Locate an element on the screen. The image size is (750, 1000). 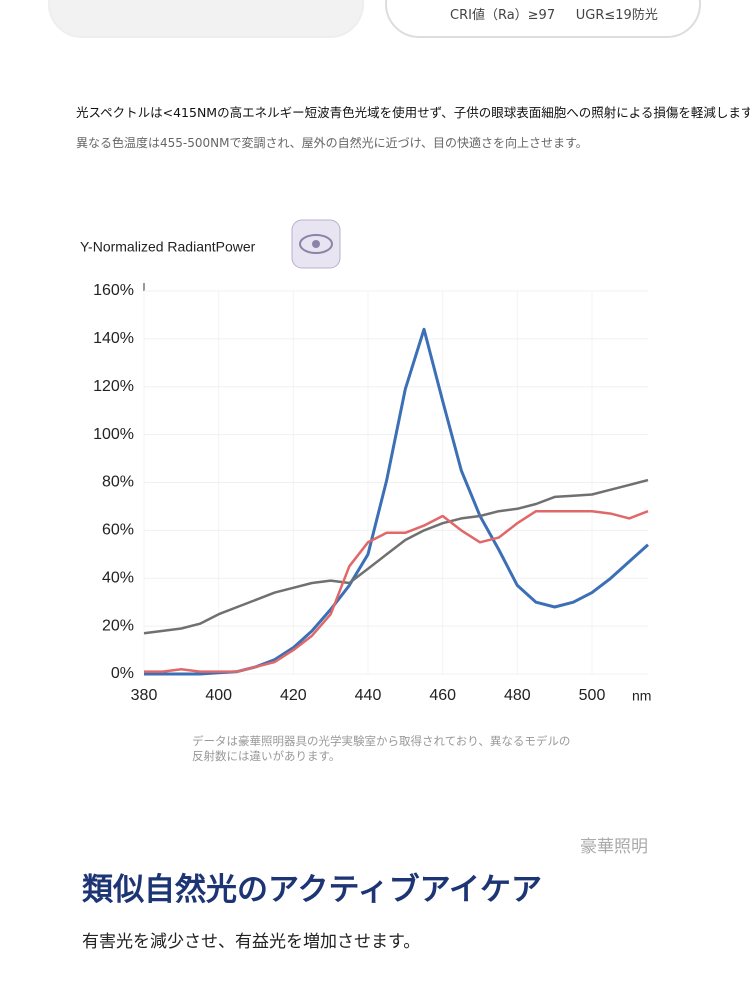
eye-icon is located at coordinates (316, 244).